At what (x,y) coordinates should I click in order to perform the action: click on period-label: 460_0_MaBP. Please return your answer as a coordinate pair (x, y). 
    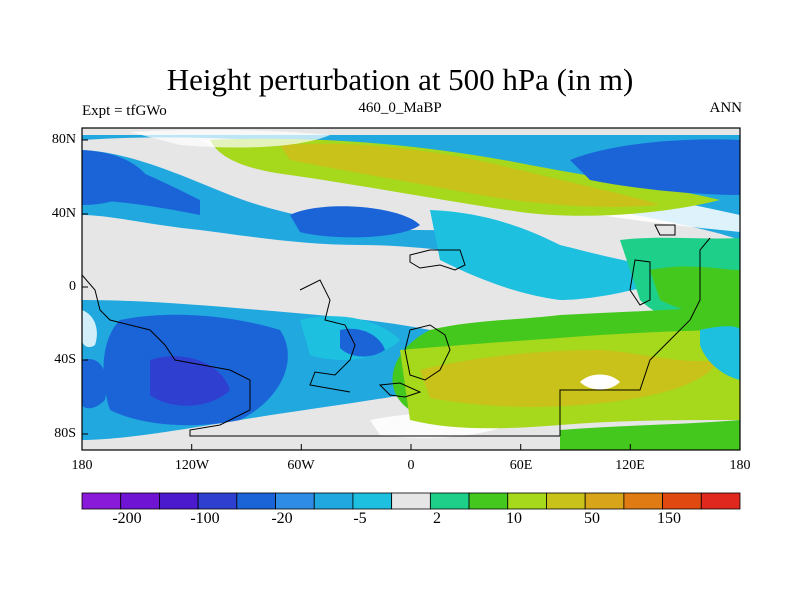
    Looking at the image, I should click on (400, 108).